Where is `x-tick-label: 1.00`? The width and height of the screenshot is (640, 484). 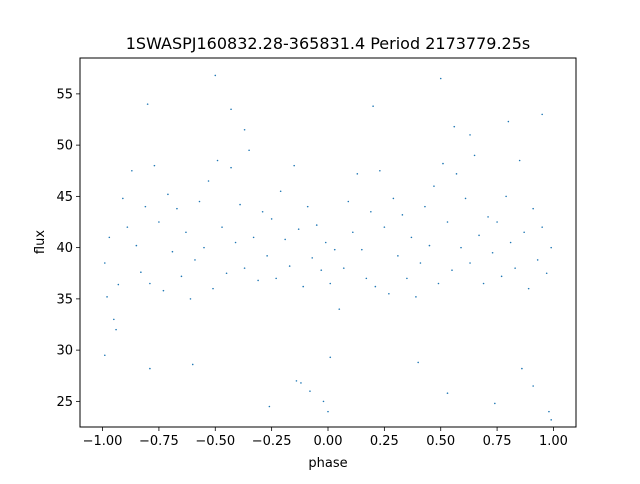
x-tick-label: 1.00 is located at coordinates (553, 441).